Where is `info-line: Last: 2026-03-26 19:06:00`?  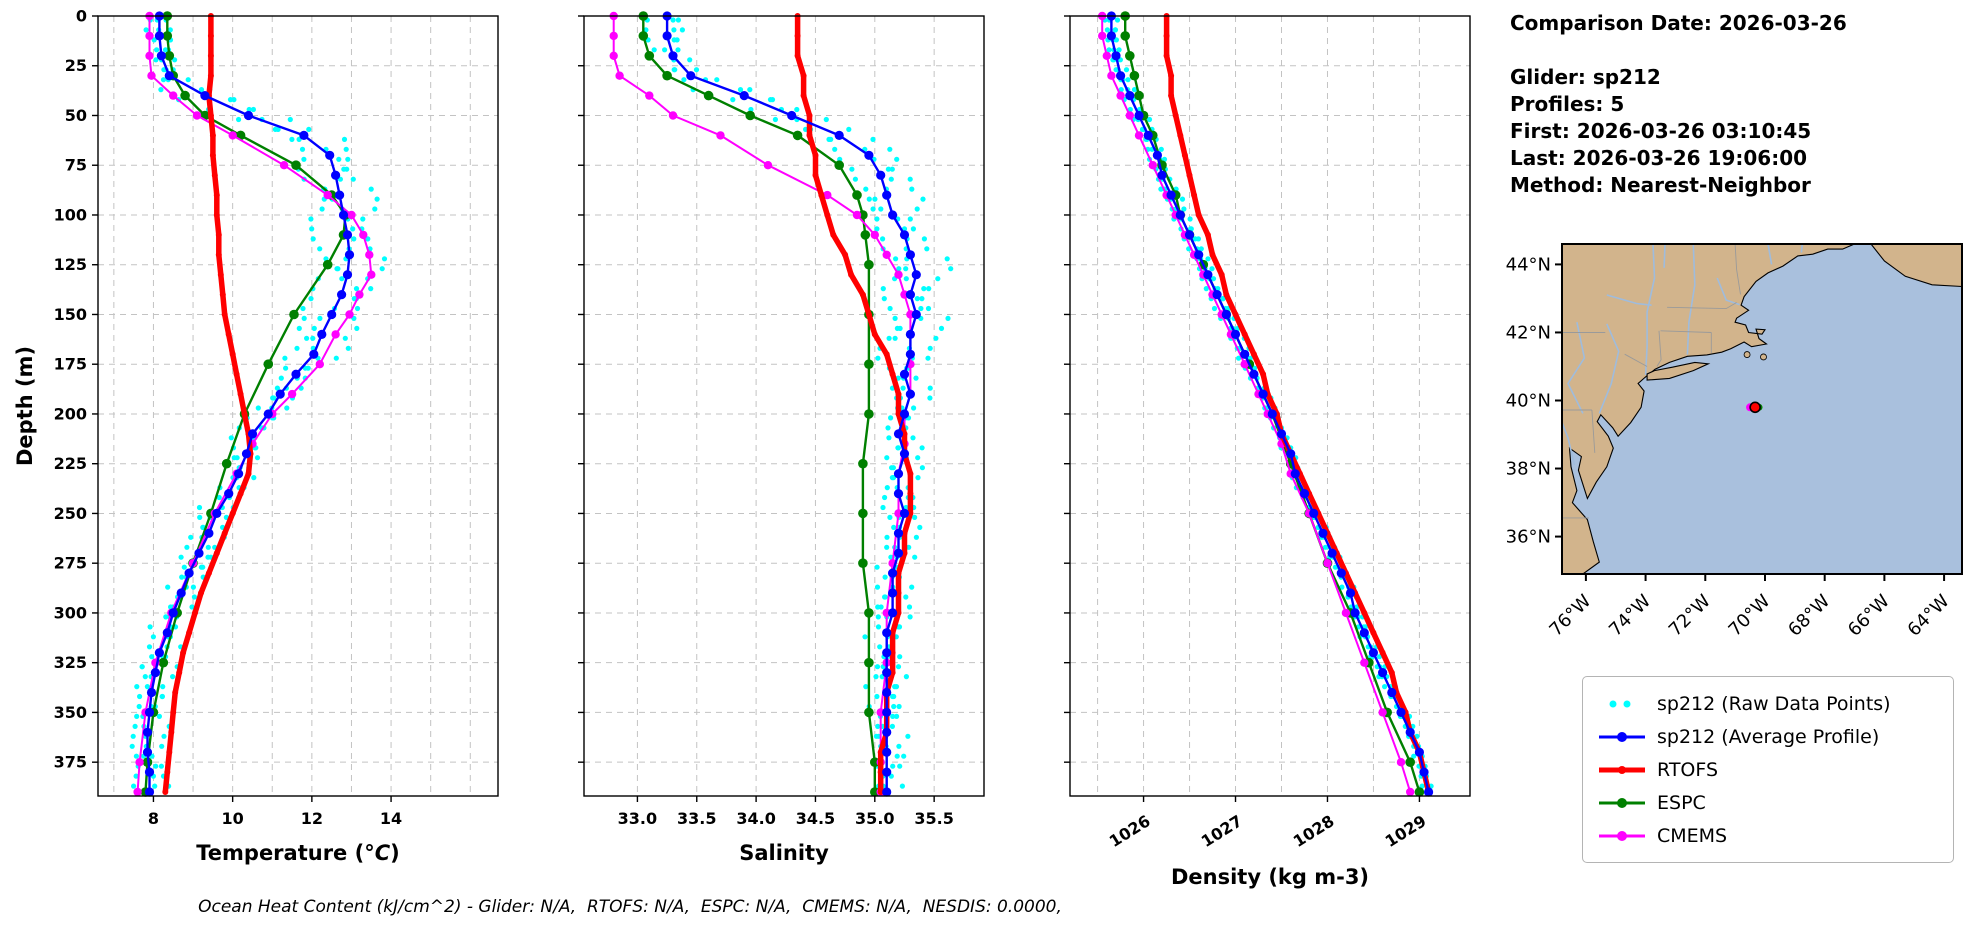
info-line: Last: 2026-03-26 19:06:00 is located at coordinates (1659, 158).